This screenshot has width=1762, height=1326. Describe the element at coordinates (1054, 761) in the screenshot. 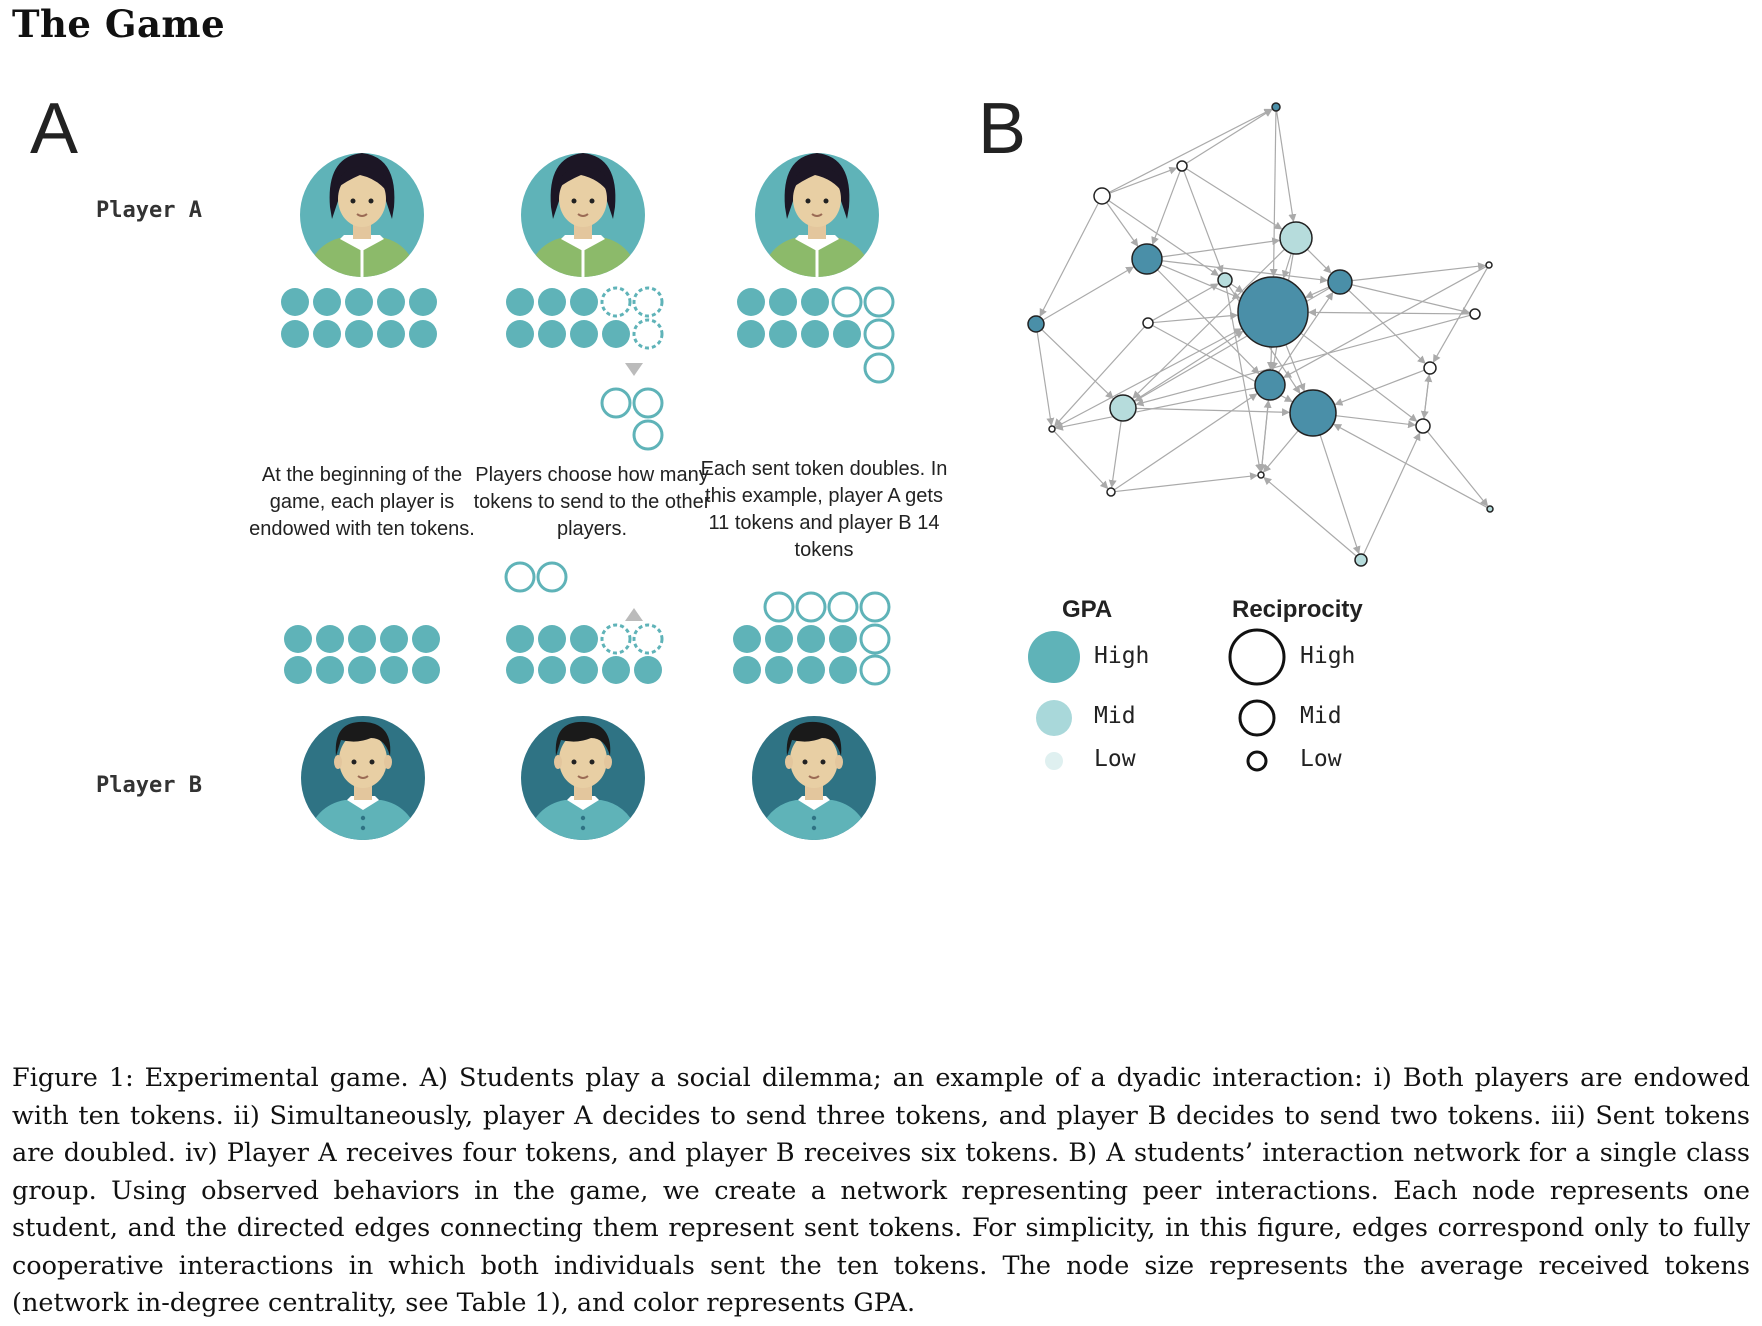

I see `legend-gpa-low-swatch` at that location.